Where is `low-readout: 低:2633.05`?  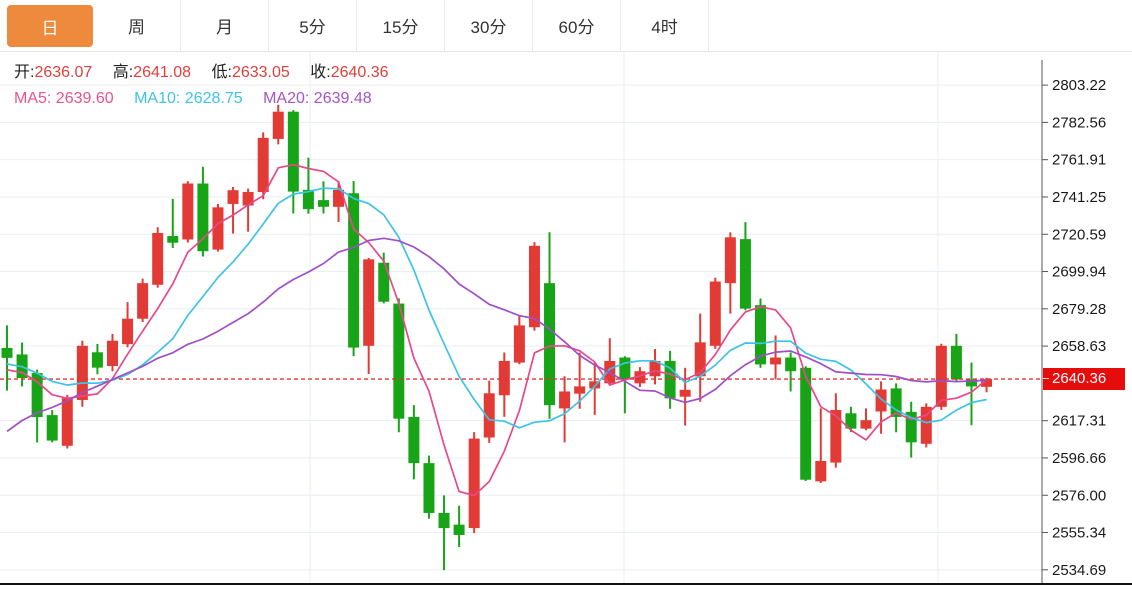
low-readout: 低:2633.05 is located at coordinates (250, 72).